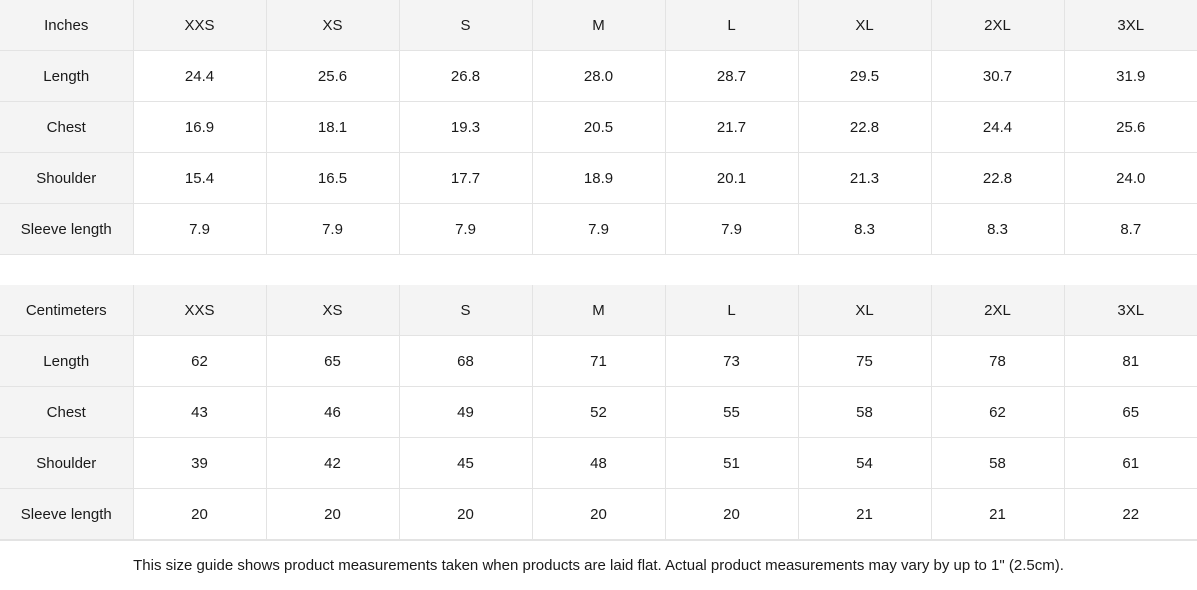 Image resolution: width=1197 pixels, height=590 pixels. What do you see at coordinates (731, 178) in the screenshot?
I see `cell-value: 20.1` at bounding box center [731, 178].